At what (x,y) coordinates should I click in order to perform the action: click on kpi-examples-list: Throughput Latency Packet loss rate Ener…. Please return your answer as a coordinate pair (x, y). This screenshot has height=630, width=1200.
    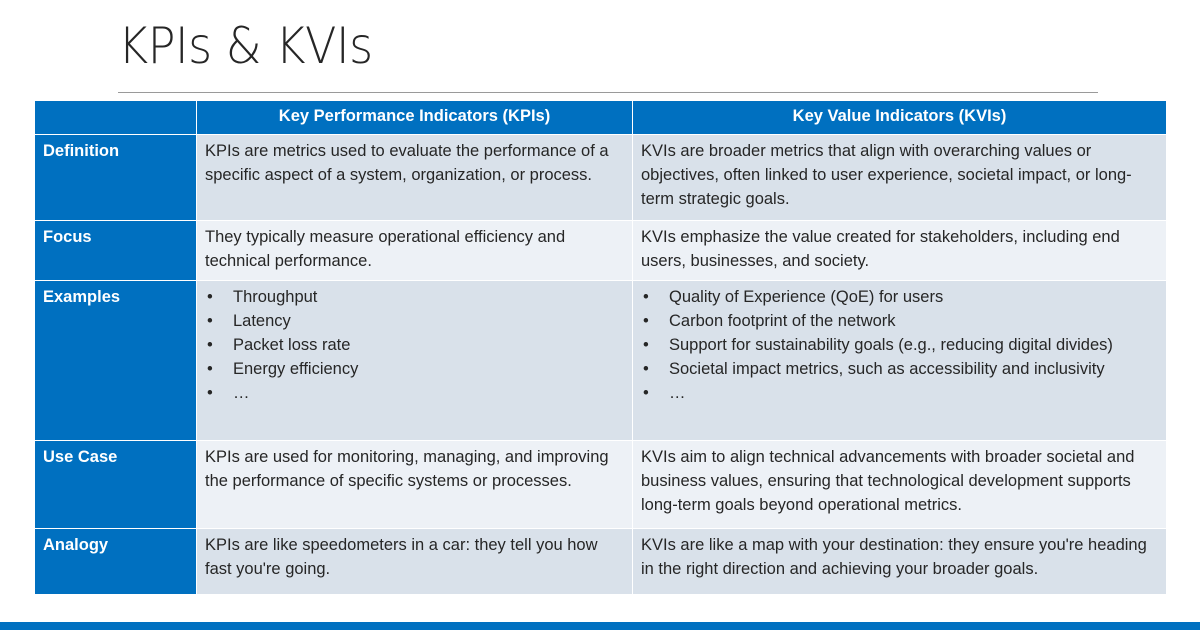
    Looking at the image, I should click on (414, 345).